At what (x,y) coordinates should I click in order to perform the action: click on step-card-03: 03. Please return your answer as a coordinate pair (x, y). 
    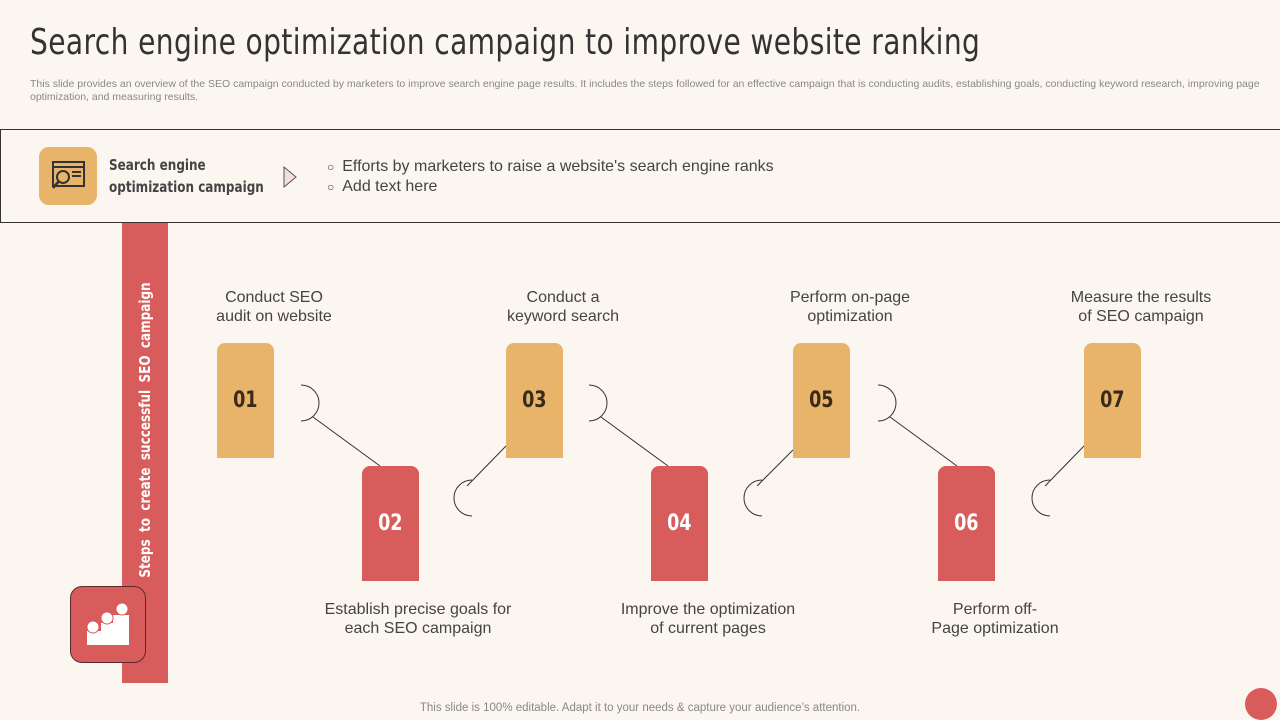
    Looking at the image, I should click on (534, 400).